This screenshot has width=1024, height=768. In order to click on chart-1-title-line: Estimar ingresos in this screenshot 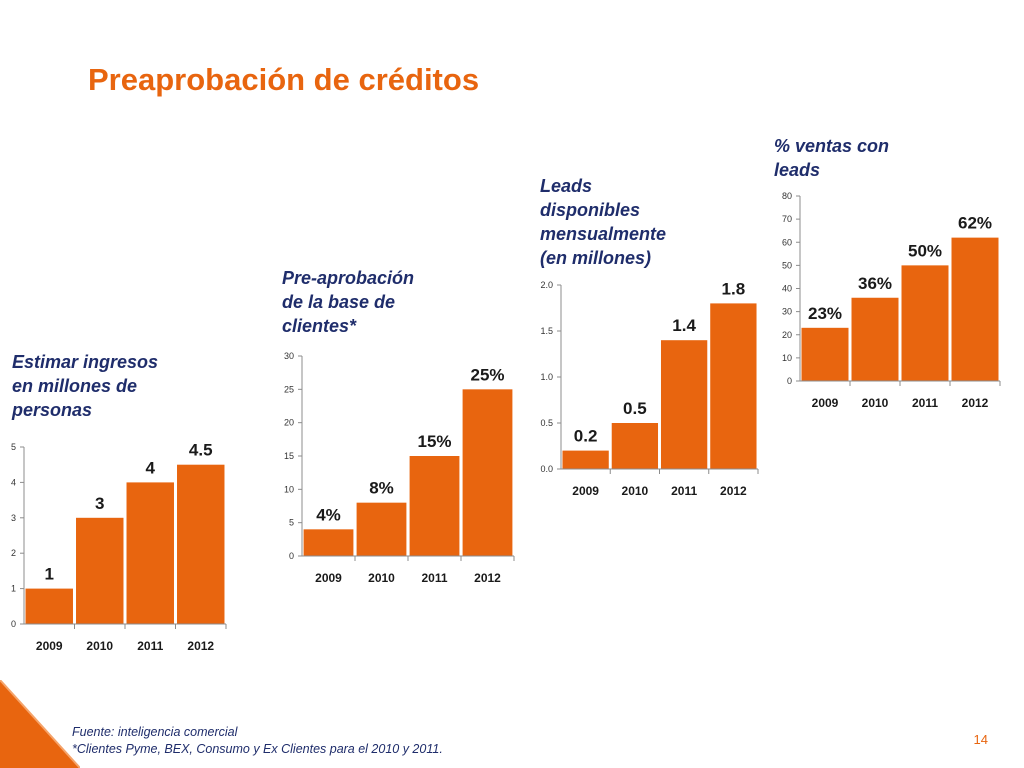, I will do `click(85, 362)`.